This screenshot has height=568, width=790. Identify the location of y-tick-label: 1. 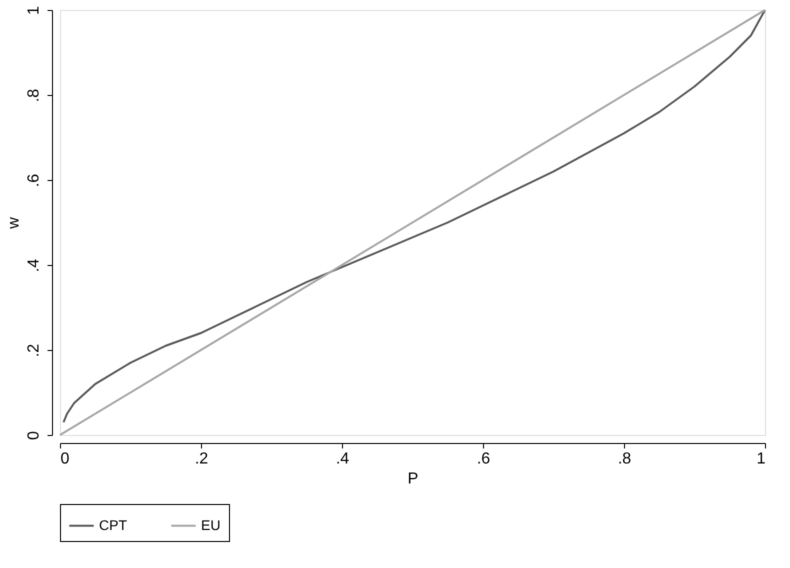
(34, 10).